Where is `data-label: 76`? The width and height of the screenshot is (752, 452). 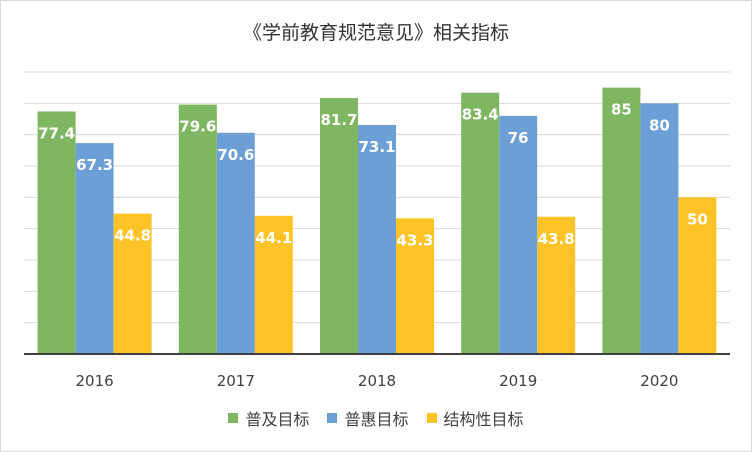
data-label: 76 is located at coordinates (518, 138).